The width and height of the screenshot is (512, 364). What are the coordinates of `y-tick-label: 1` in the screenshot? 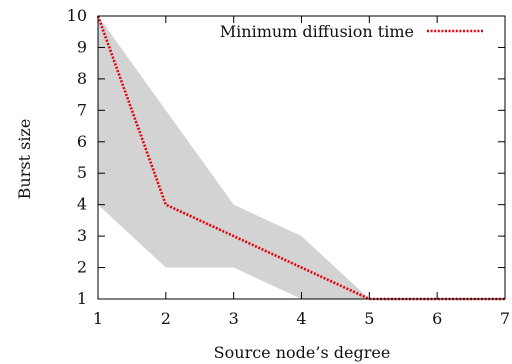 It's located at (82, 298).